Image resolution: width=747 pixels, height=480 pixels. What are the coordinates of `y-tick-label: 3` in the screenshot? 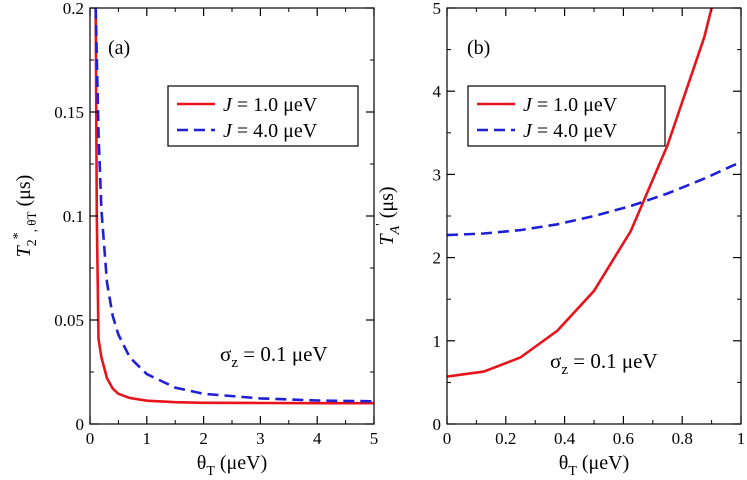 It's located at (437, 174).